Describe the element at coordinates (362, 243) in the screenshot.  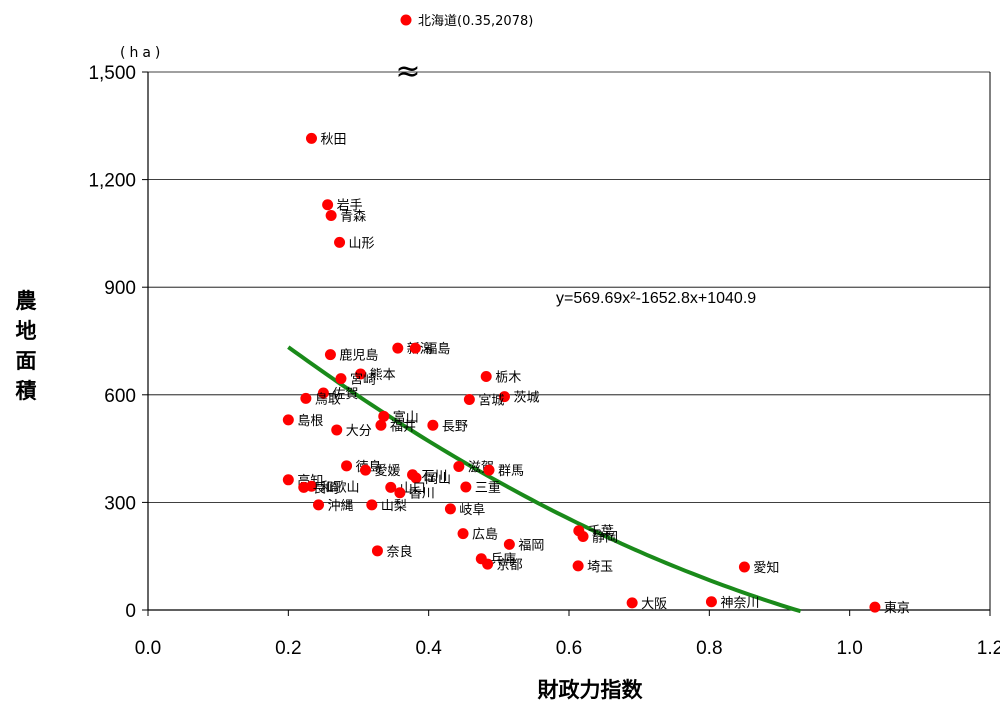
I see `point-label: 山形` at that location.